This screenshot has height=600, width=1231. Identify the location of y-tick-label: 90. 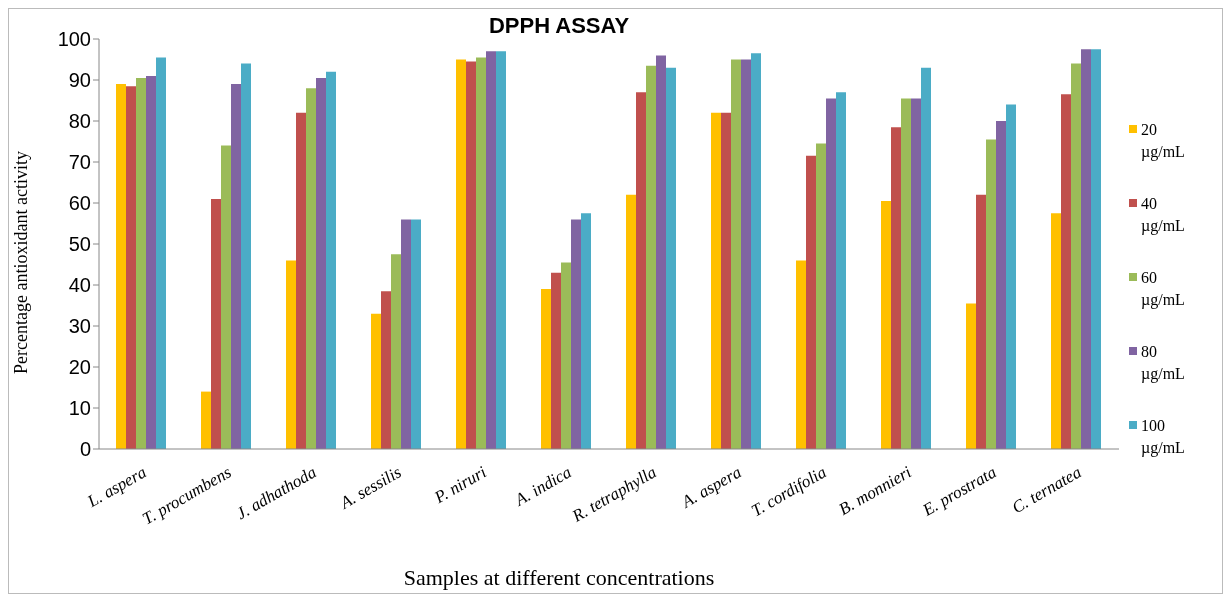
(79, 80).